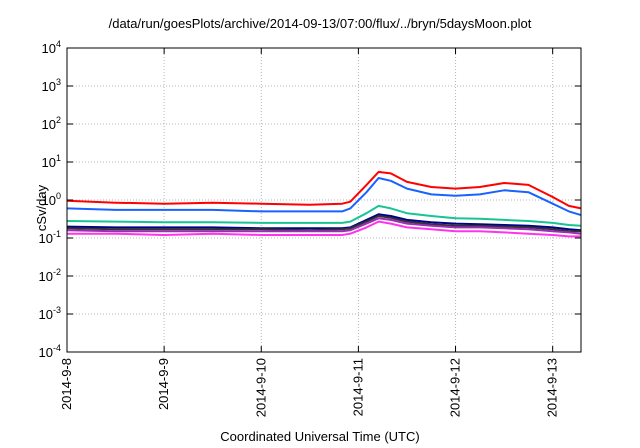 Image resolution: width=640 pixels, height=448 pixels. What do you see at coordinates (51, 85) in the screenshot?
I see `y-tick-label: 10³` at bounding box center [51, 85].